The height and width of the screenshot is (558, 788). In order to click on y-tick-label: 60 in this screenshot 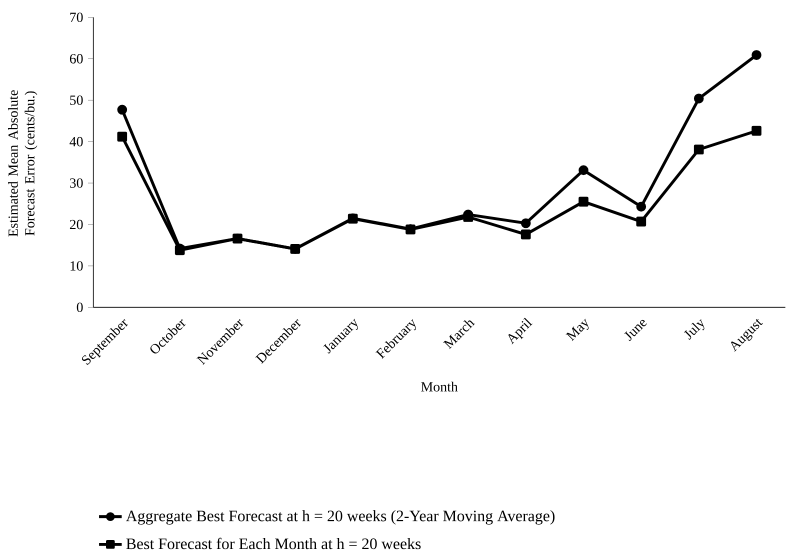, I will do `click(76, 59)`.